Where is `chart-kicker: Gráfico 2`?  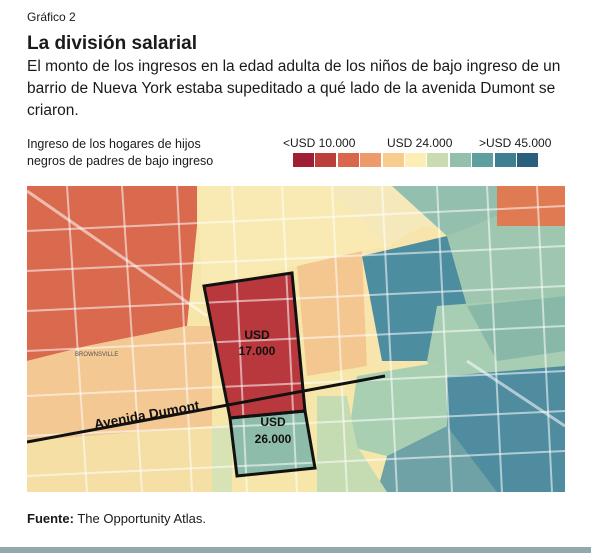
chart-kicker: Gráfico 2 is located at coordinates (51, 17).